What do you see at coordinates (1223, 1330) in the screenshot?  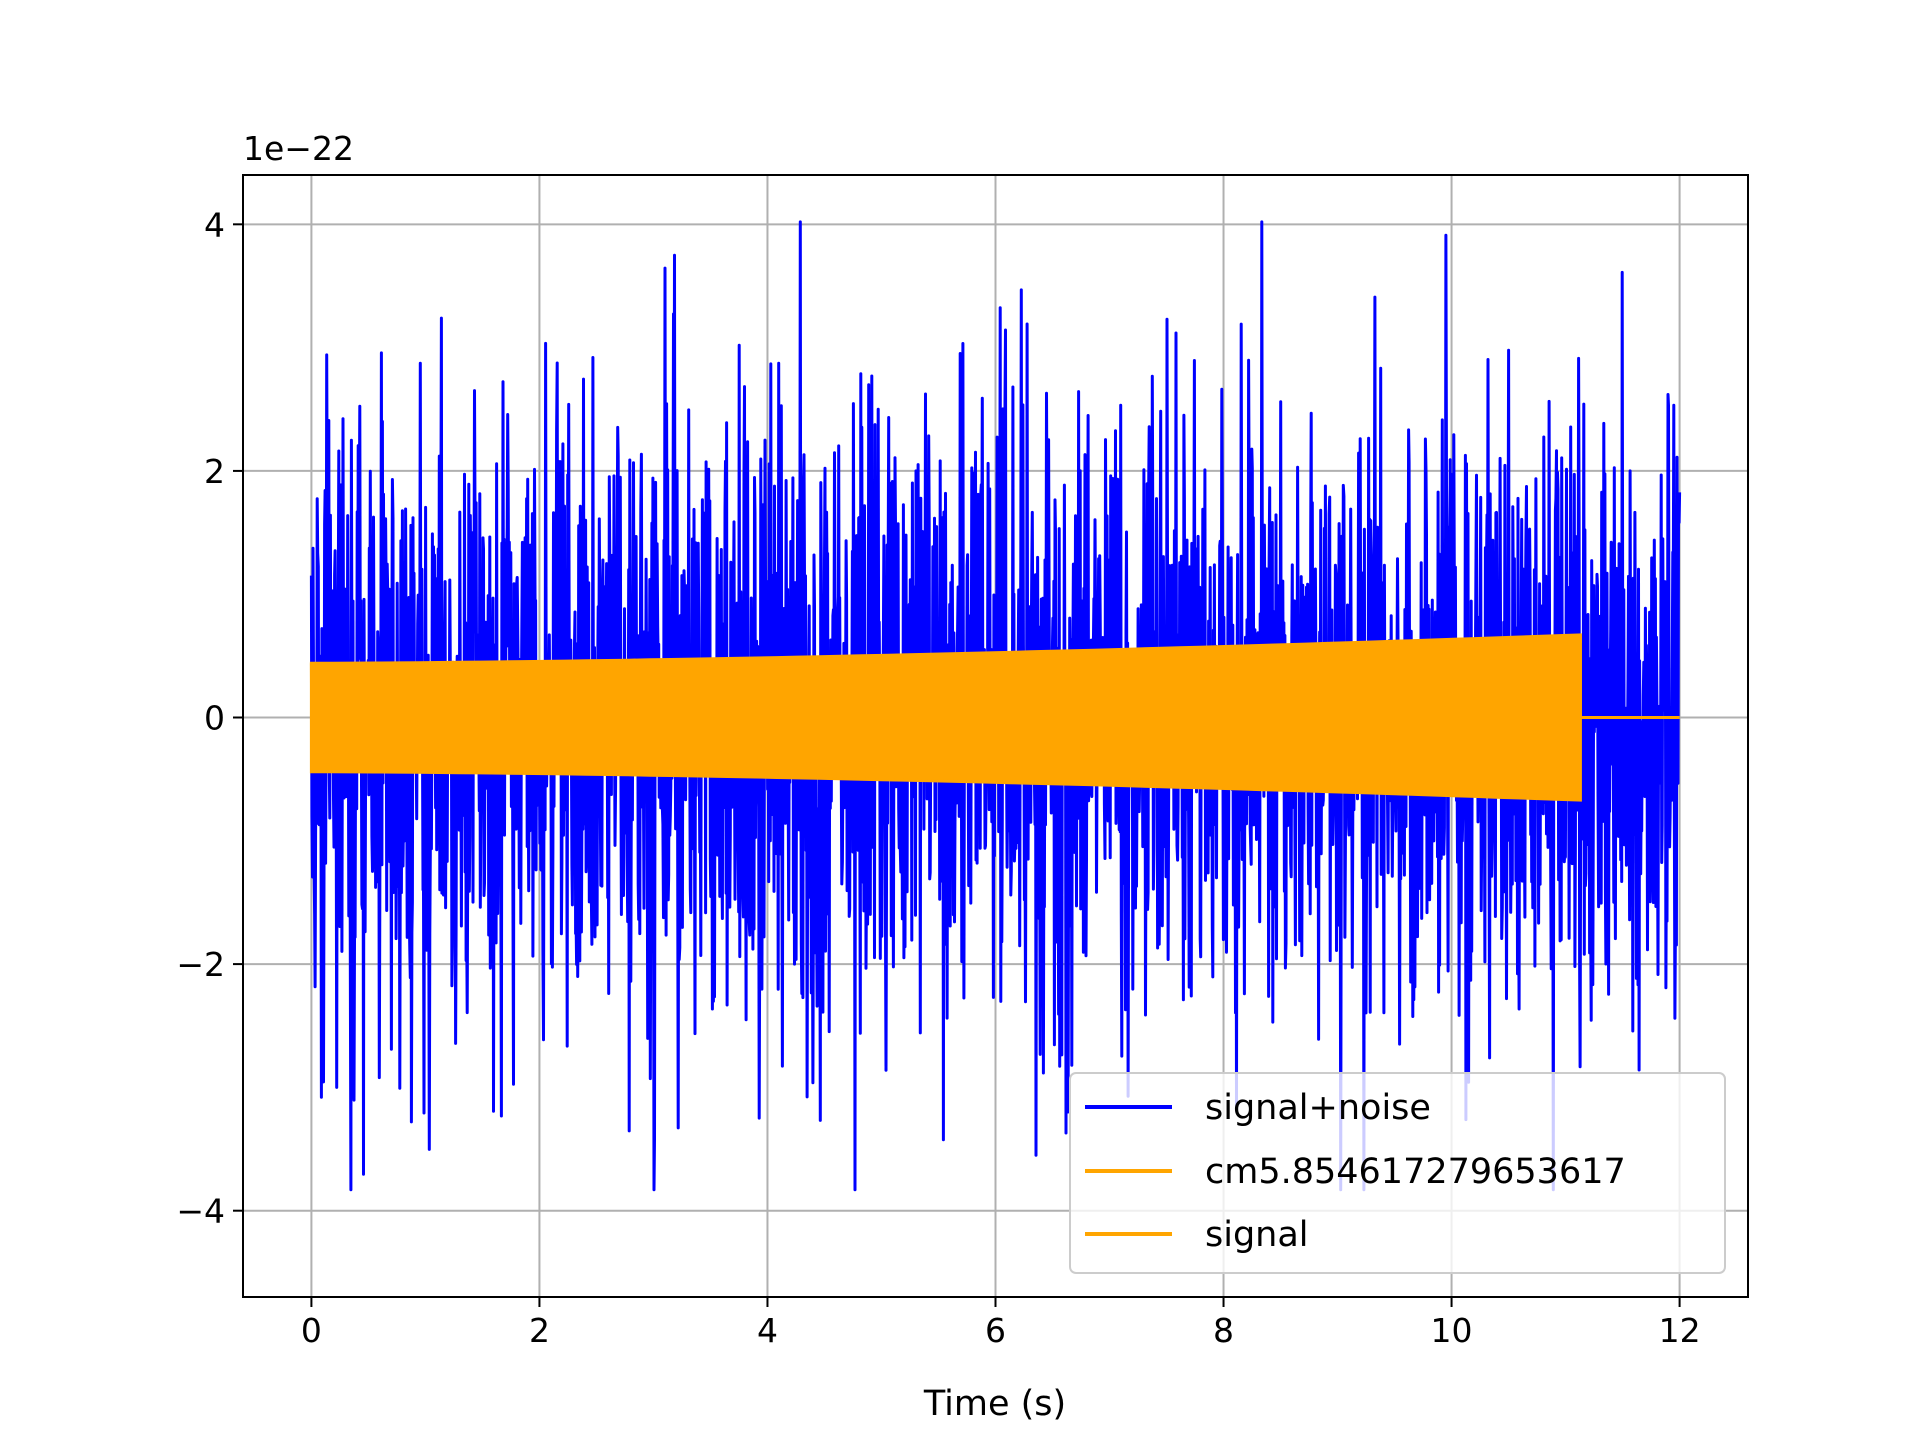 I see `x-tick-label: 8` at bounding box center [1223, 1330].